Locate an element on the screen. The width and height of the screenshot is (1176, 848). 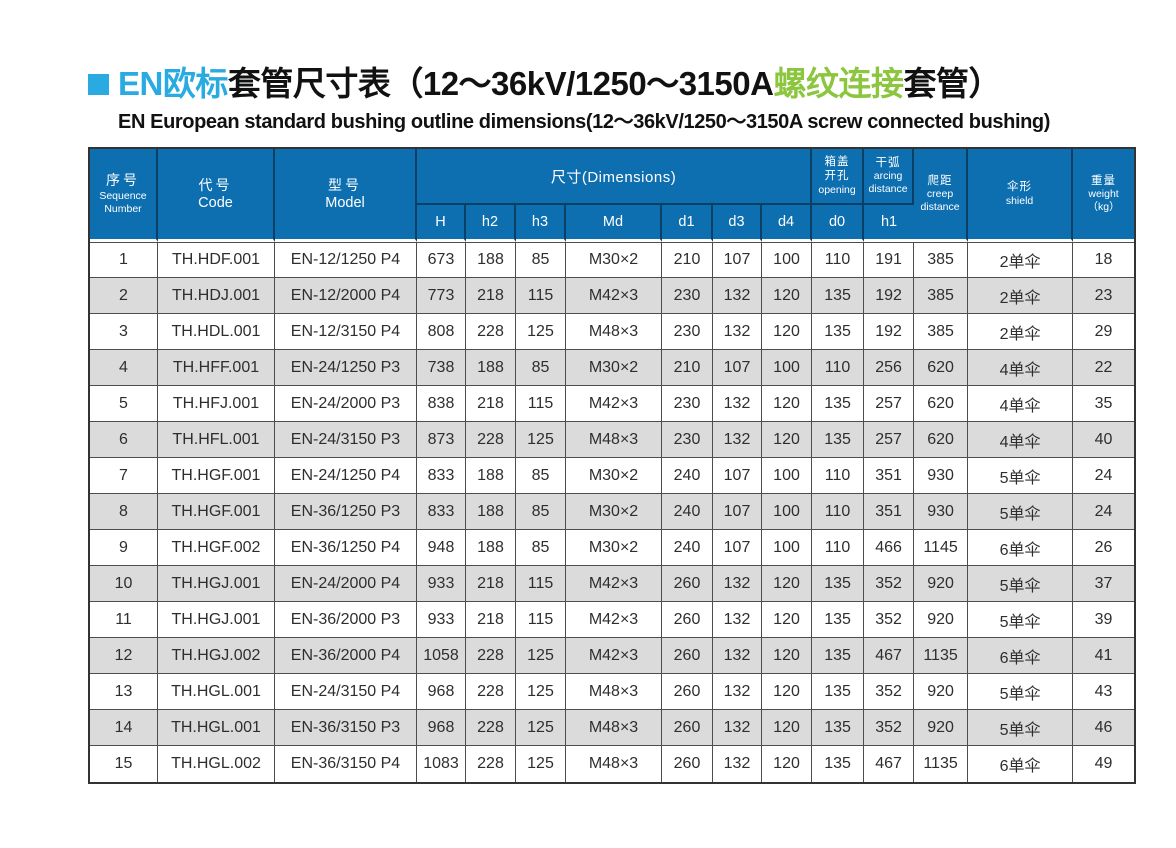
col-header-code-en: Code is located at coordinates (215, 202).